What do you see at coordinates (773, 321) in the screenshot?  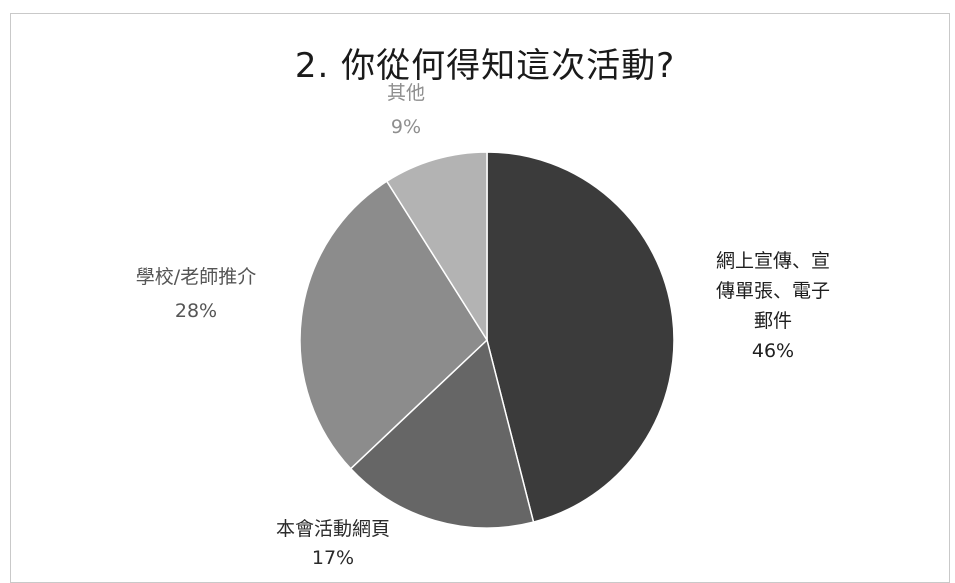 I see `slice-name-label: 郵件` at bounding box center [773, 321].